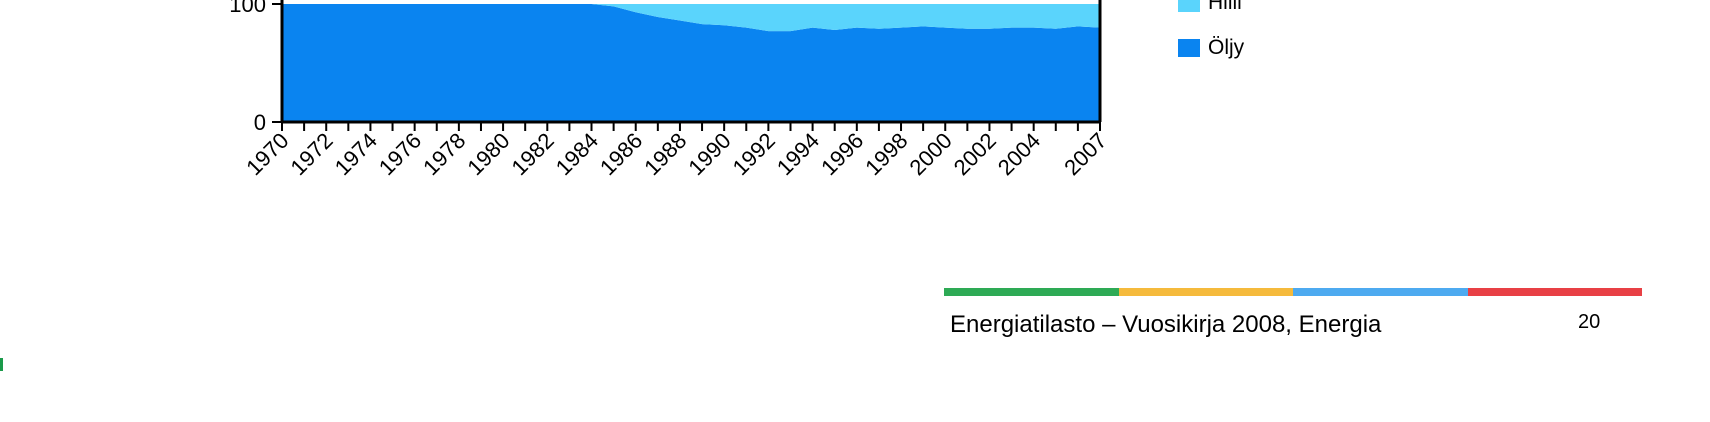  What do you see at coordinates (1, 364) in the screenshot?
I see `corner-mark` at bounding box center [1, 364].